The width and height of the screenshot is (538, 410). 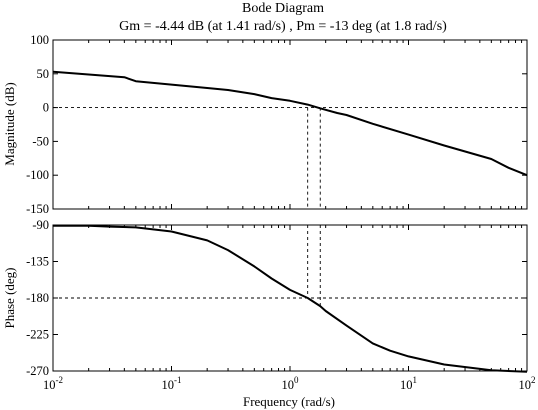 I want to click on phase-y-tick-label: -180, so click(x=37, y=298).